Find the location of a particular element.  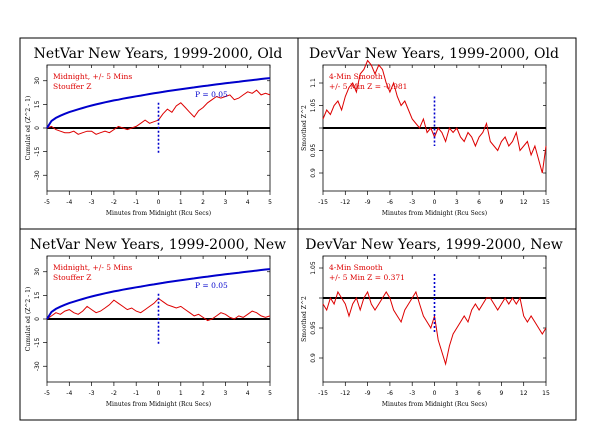

chart-title: NetVar New Years, 1999-2000, Old is located at coordinates (158, 54).